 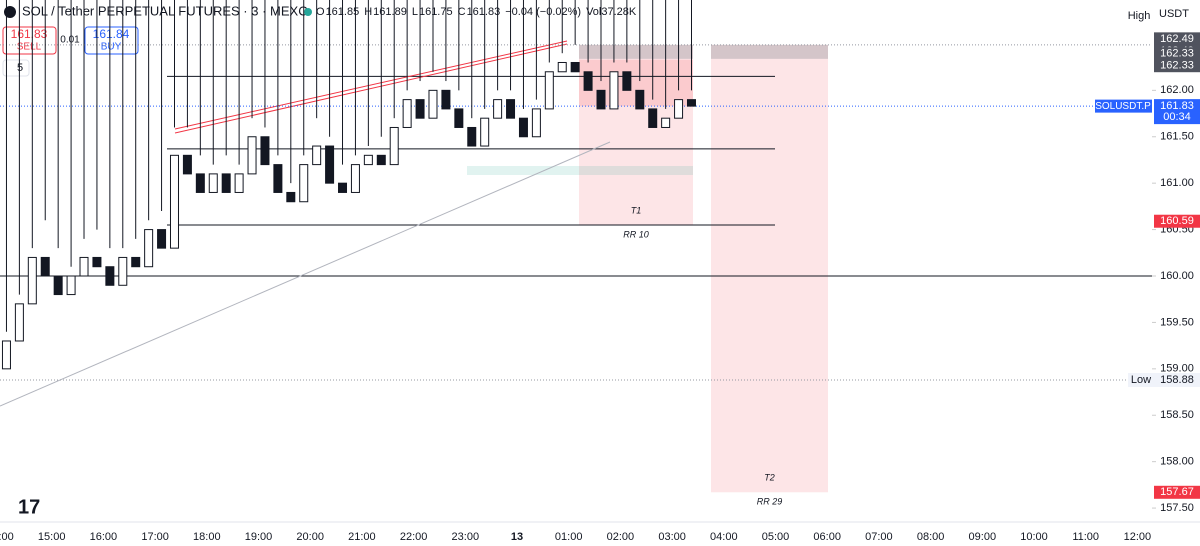 I want to click on countdown: 00:34, so click(x=1177, y=117).